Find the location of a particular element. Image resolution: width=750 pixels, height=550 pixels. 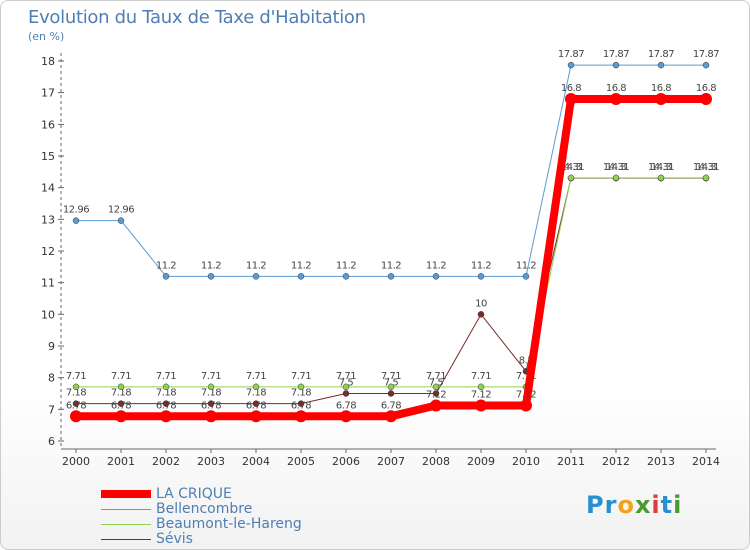

y-tick-label: 13 is located at coordinates (48, 219).